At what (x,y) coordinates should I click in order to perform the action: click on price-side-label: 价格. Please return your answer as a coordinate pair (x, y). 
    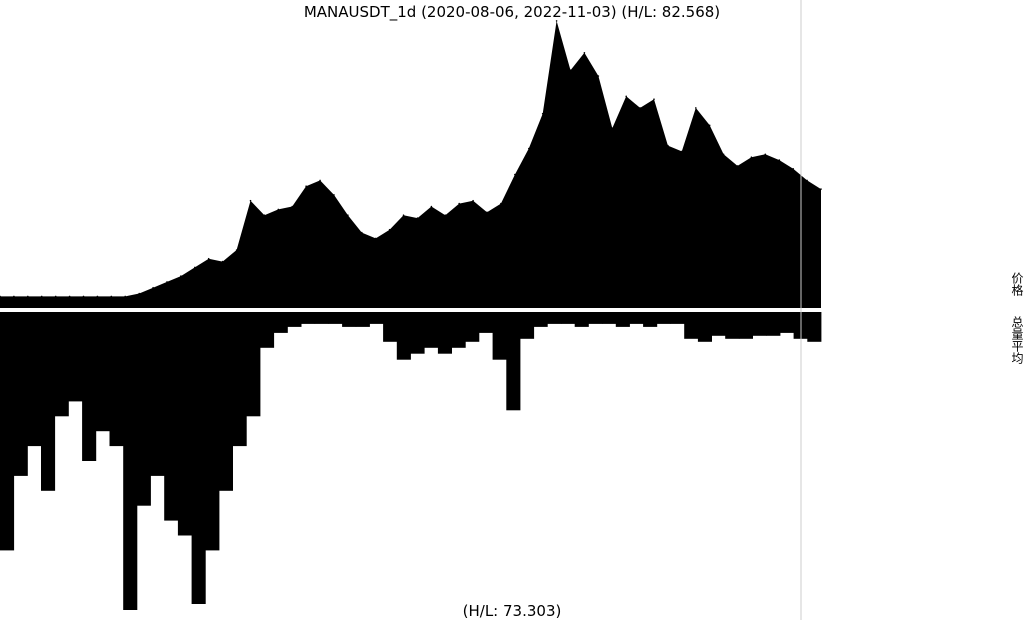
    Looking at the image, I should click on (1017, 284).